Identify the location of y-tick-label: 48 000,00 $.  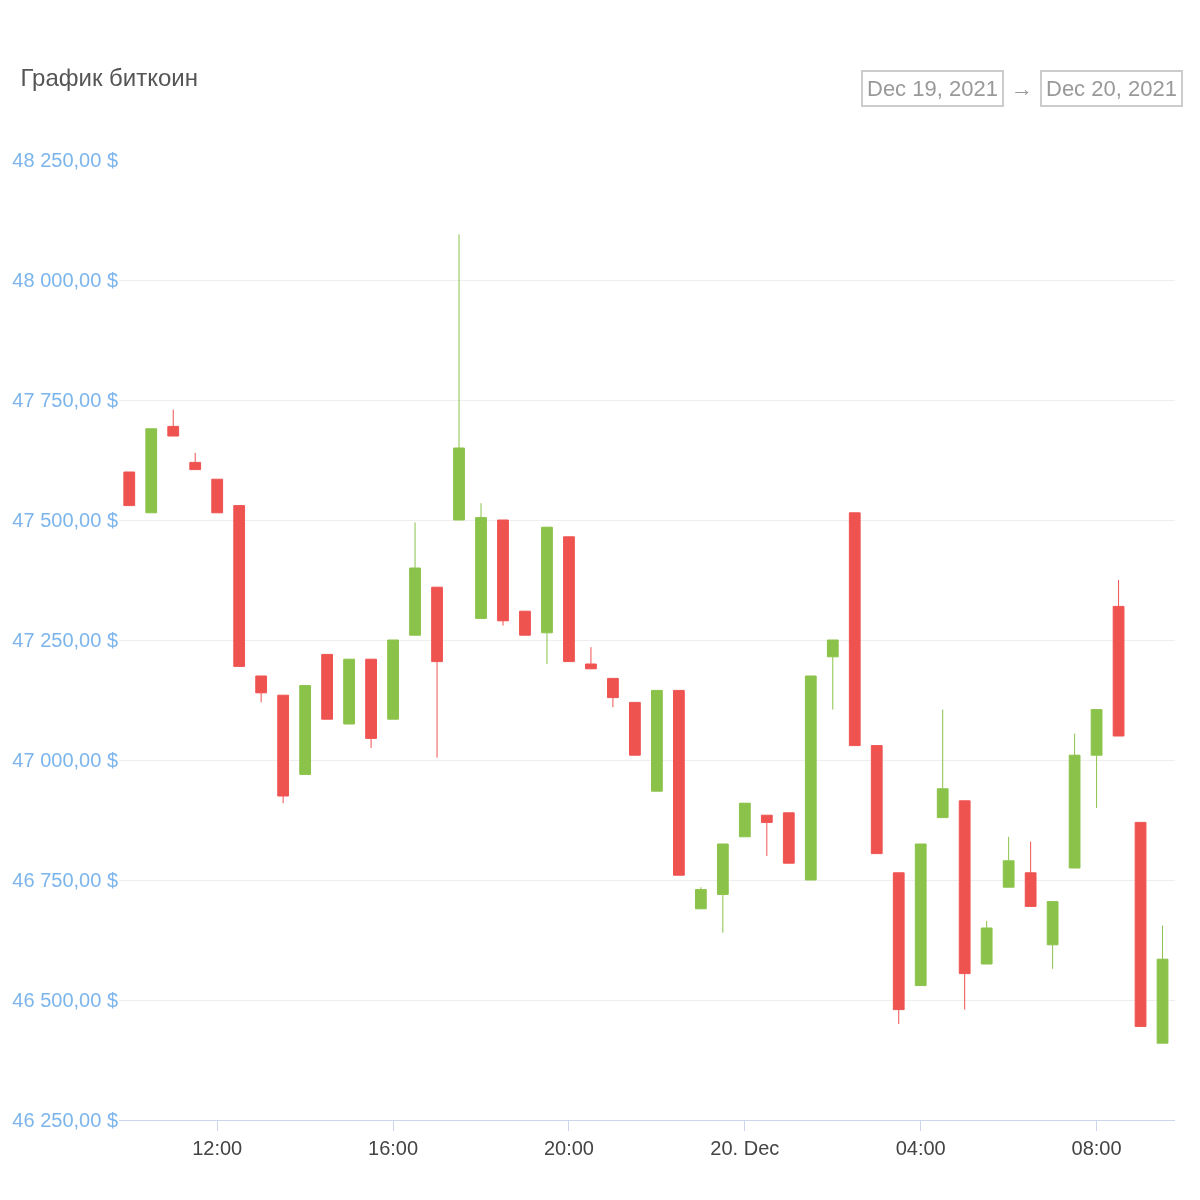
(65, 280).